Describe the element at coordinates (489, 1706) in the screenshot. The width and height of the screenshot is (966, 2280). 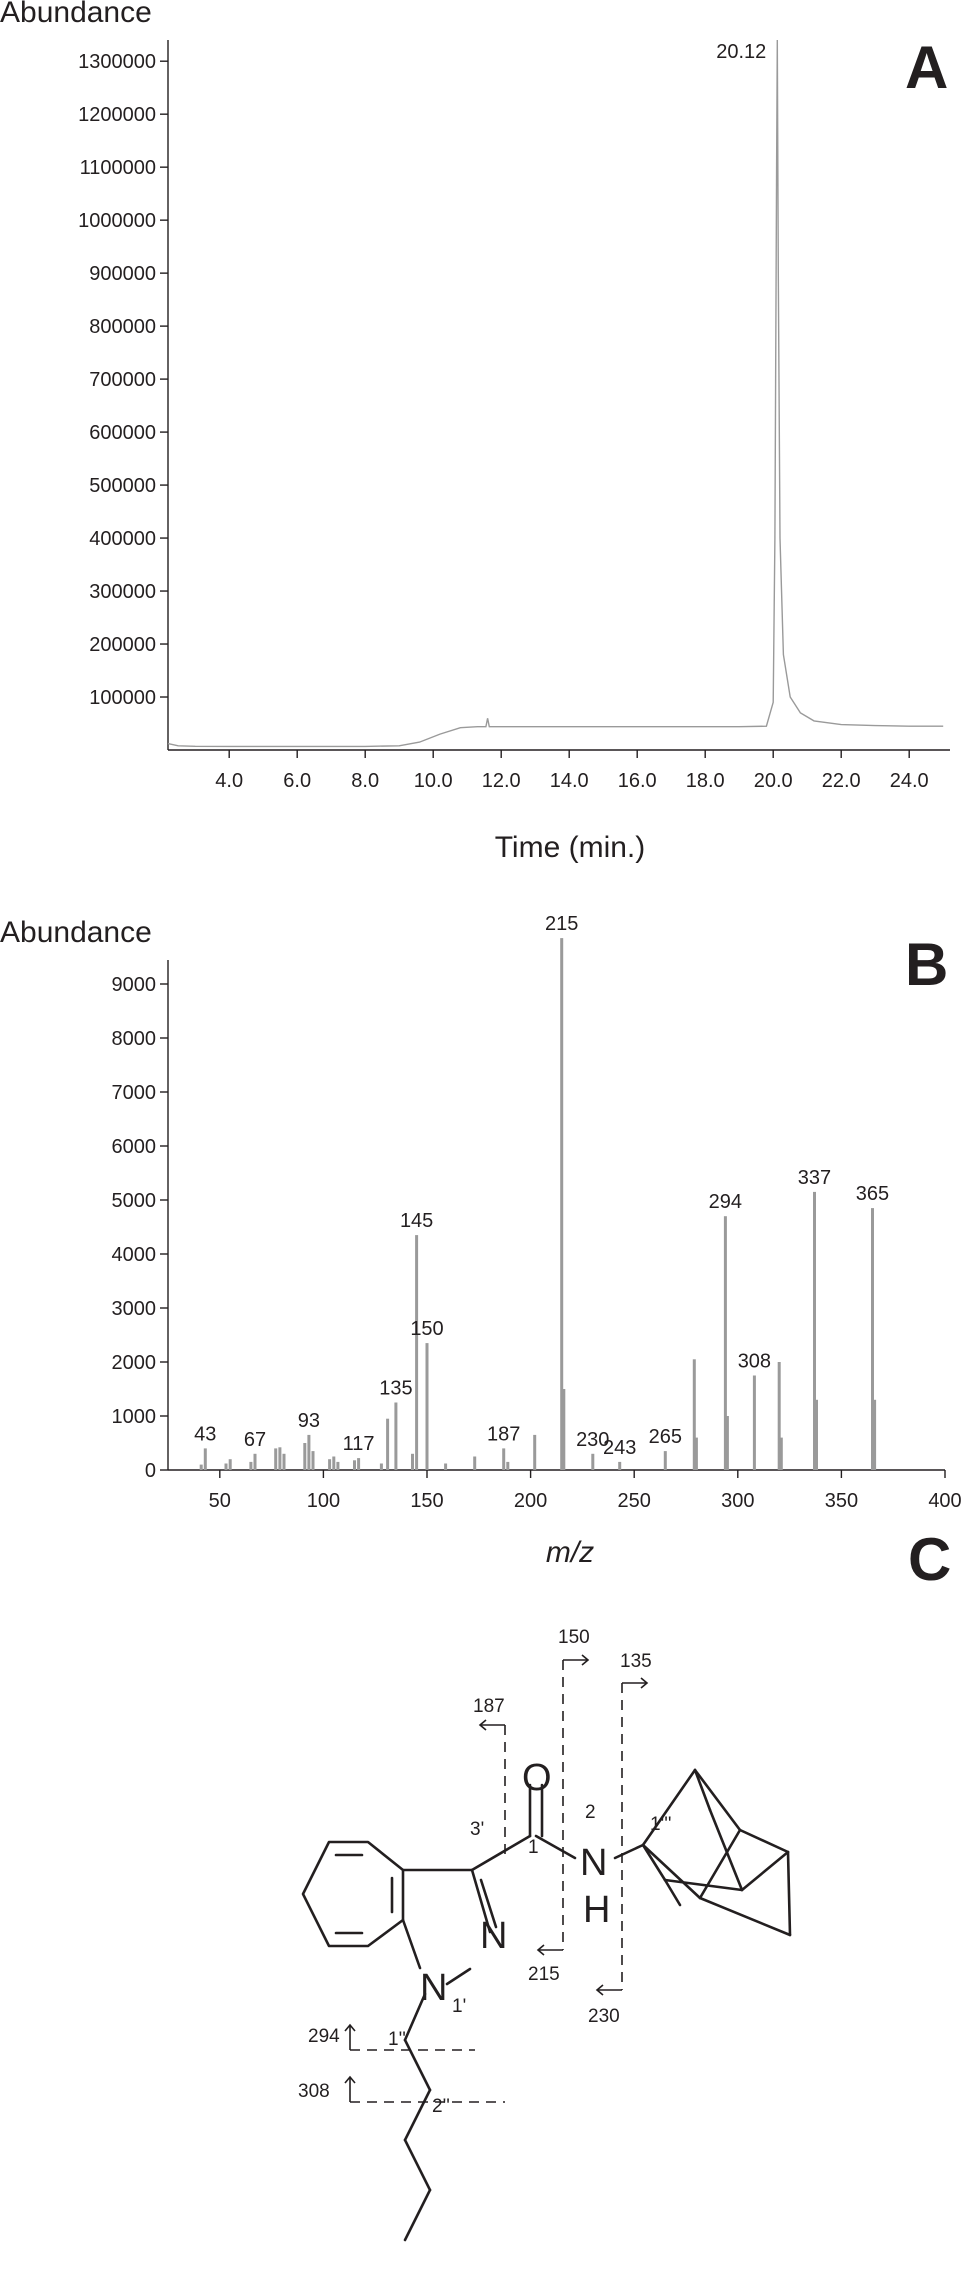
I see `fragment-187: 187` at that location.